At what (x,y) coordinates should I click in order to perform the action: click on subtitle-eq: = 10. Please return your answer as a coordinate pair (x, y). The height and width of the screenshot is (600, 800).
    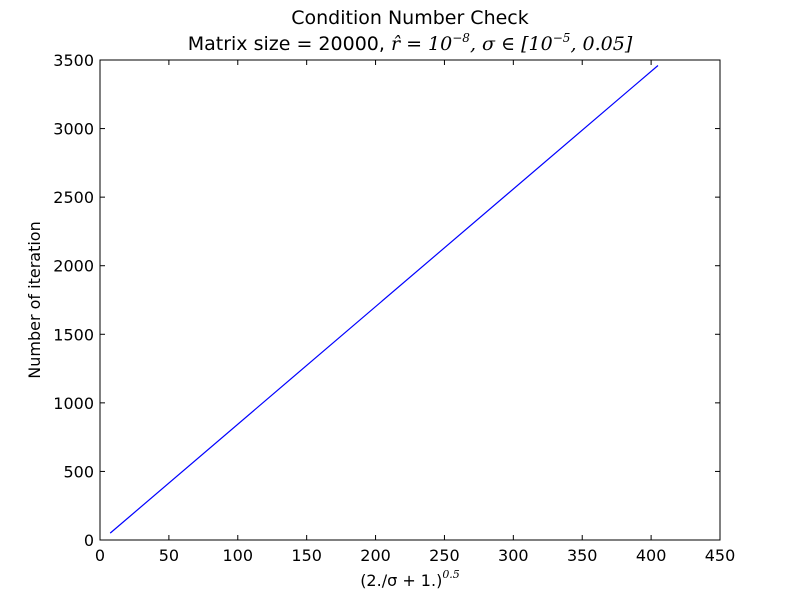
    Looking at the image, I should click on (426, 44).